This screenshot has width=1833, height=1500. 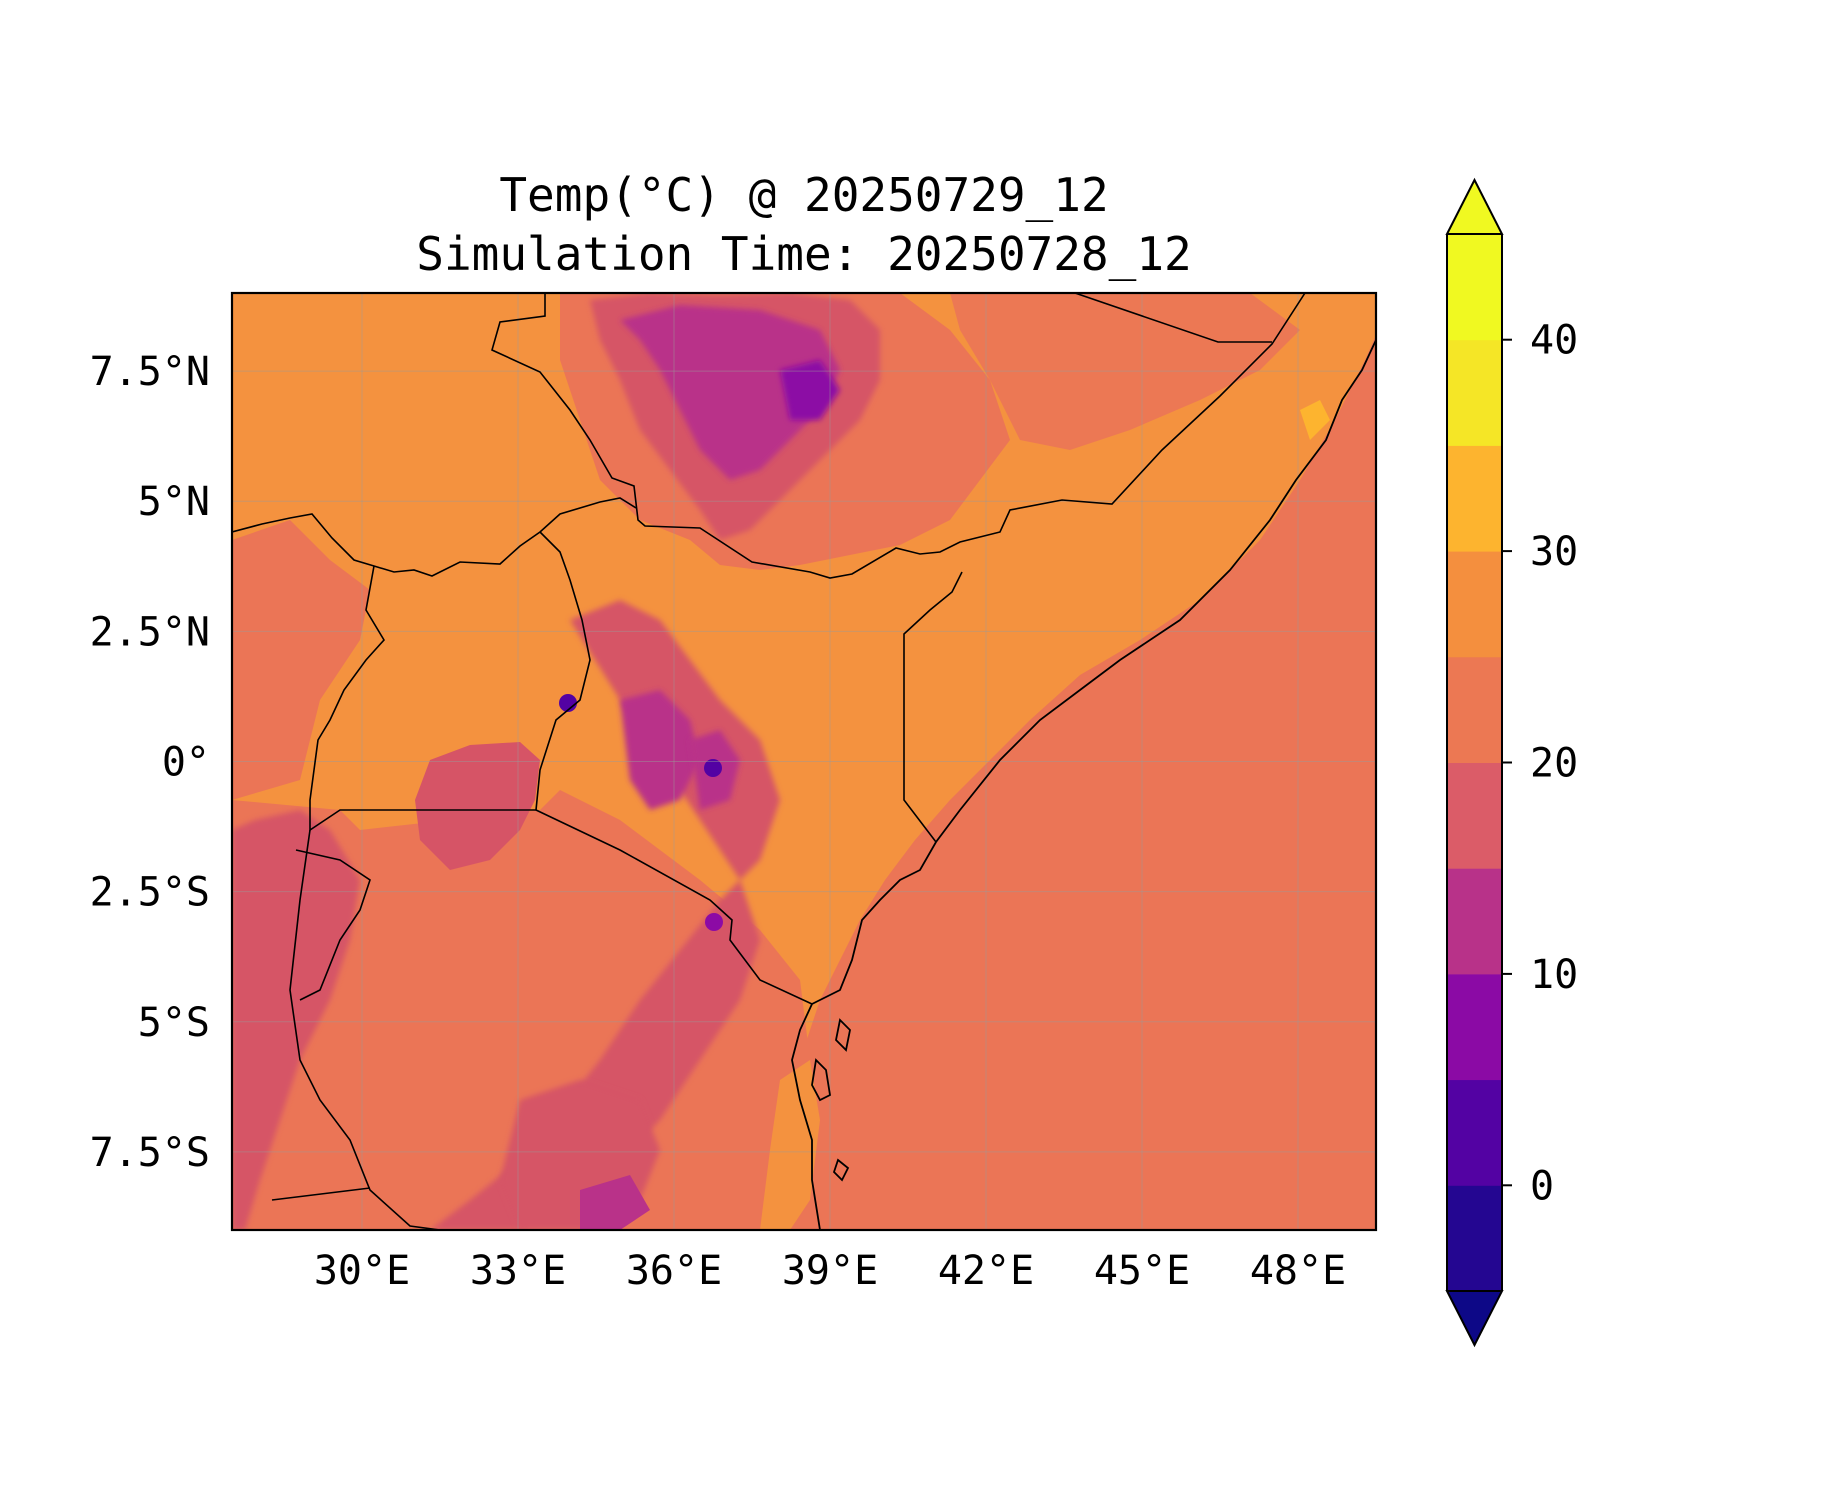 What do you see at coordinates (1542, 1186) in the screenshot?
I see `colorbar-tick-label: 0` at bounding box center [1542, 1186].